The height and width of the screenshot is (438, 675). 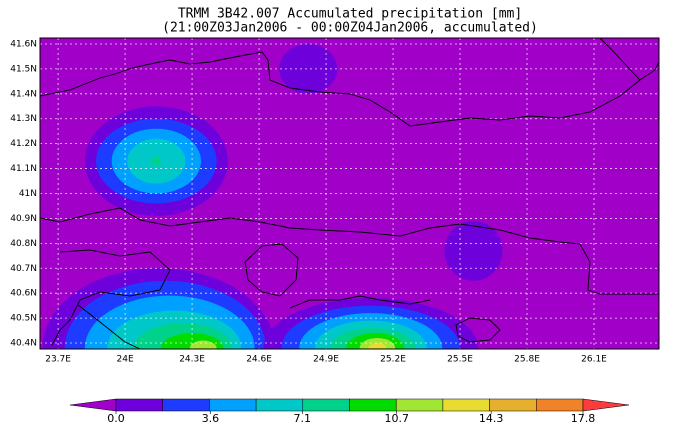 I want to click on x-tick-label: 25.2E, so click(x=393, y=360).